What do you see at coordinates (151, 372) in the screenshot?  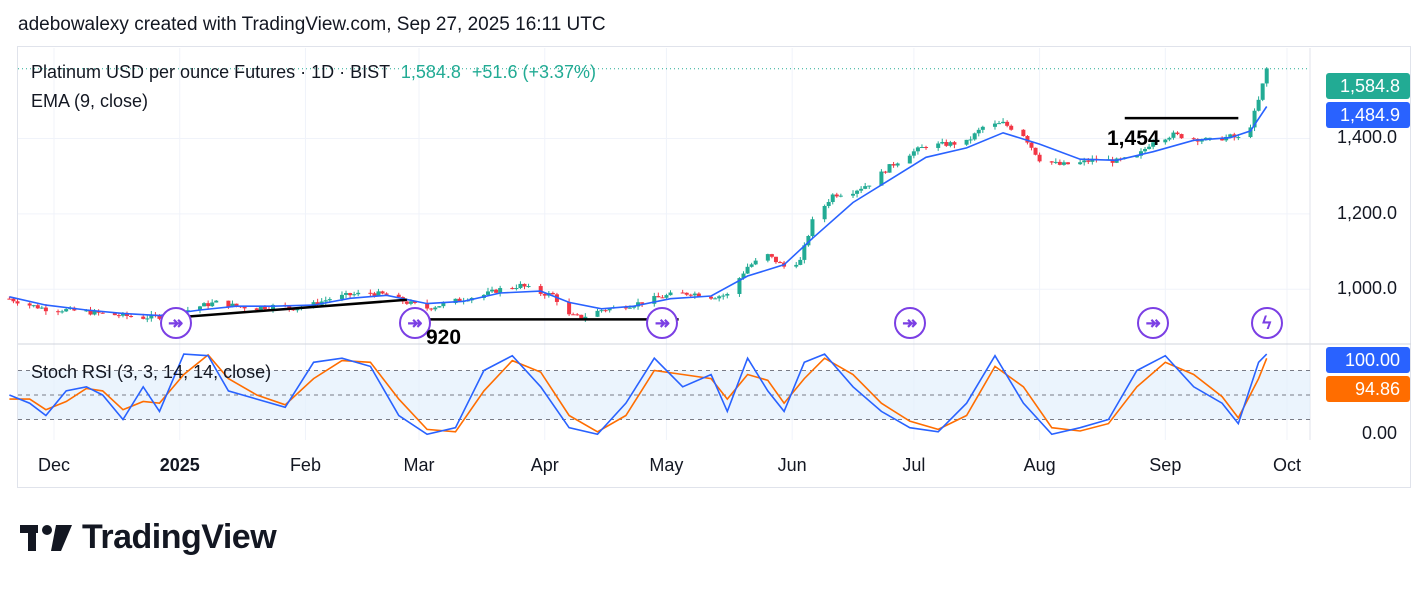 I see `stoch-legend: Stoch RSI (3, 3, 14, 14, close)` at bounding box center [151, 372].